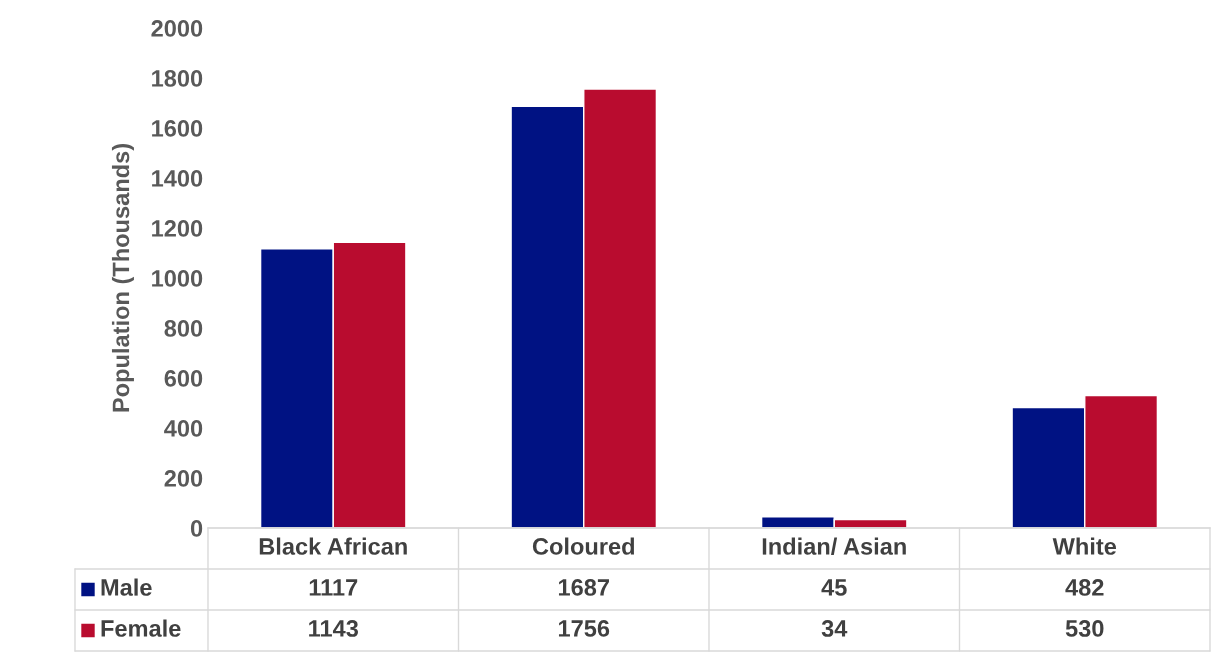 Image resolution: width=1229 pixels, height=672 pixels. Describe the element at coordinates (196, 528) in the screenshot. I see `y-tick-label: 0` at that location.